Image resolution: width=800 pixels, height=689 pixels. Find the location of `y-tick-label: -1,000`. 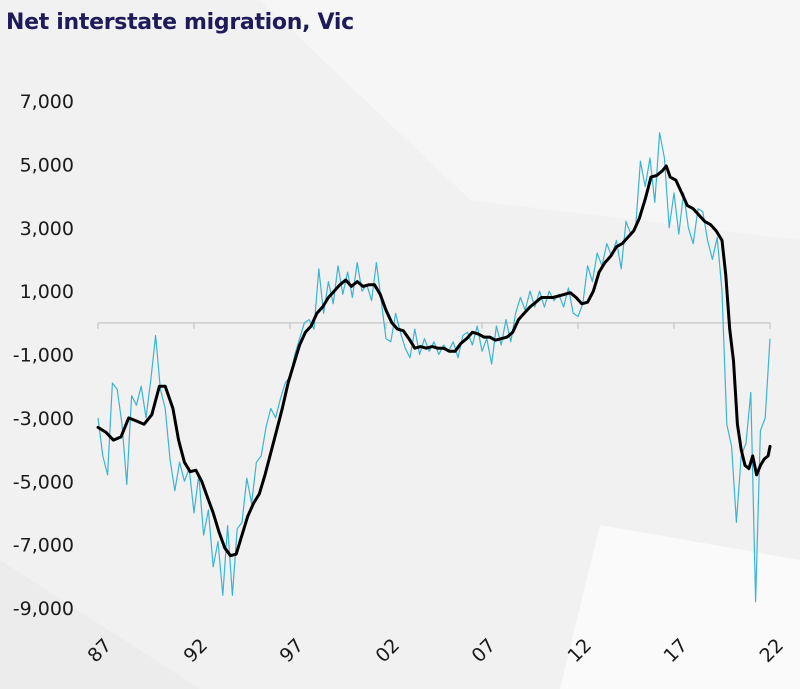

y-tick-label: -1,000 is located at coordinates (43, 356).